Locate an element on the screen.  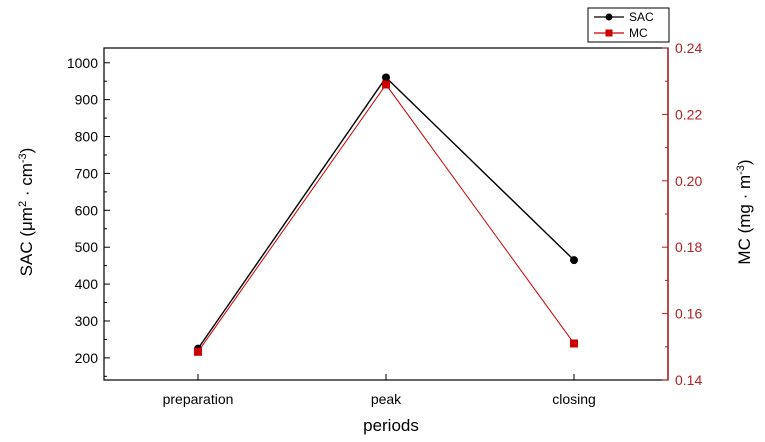
right-tick-label: 0.18 is located at coordinates (688, 247).